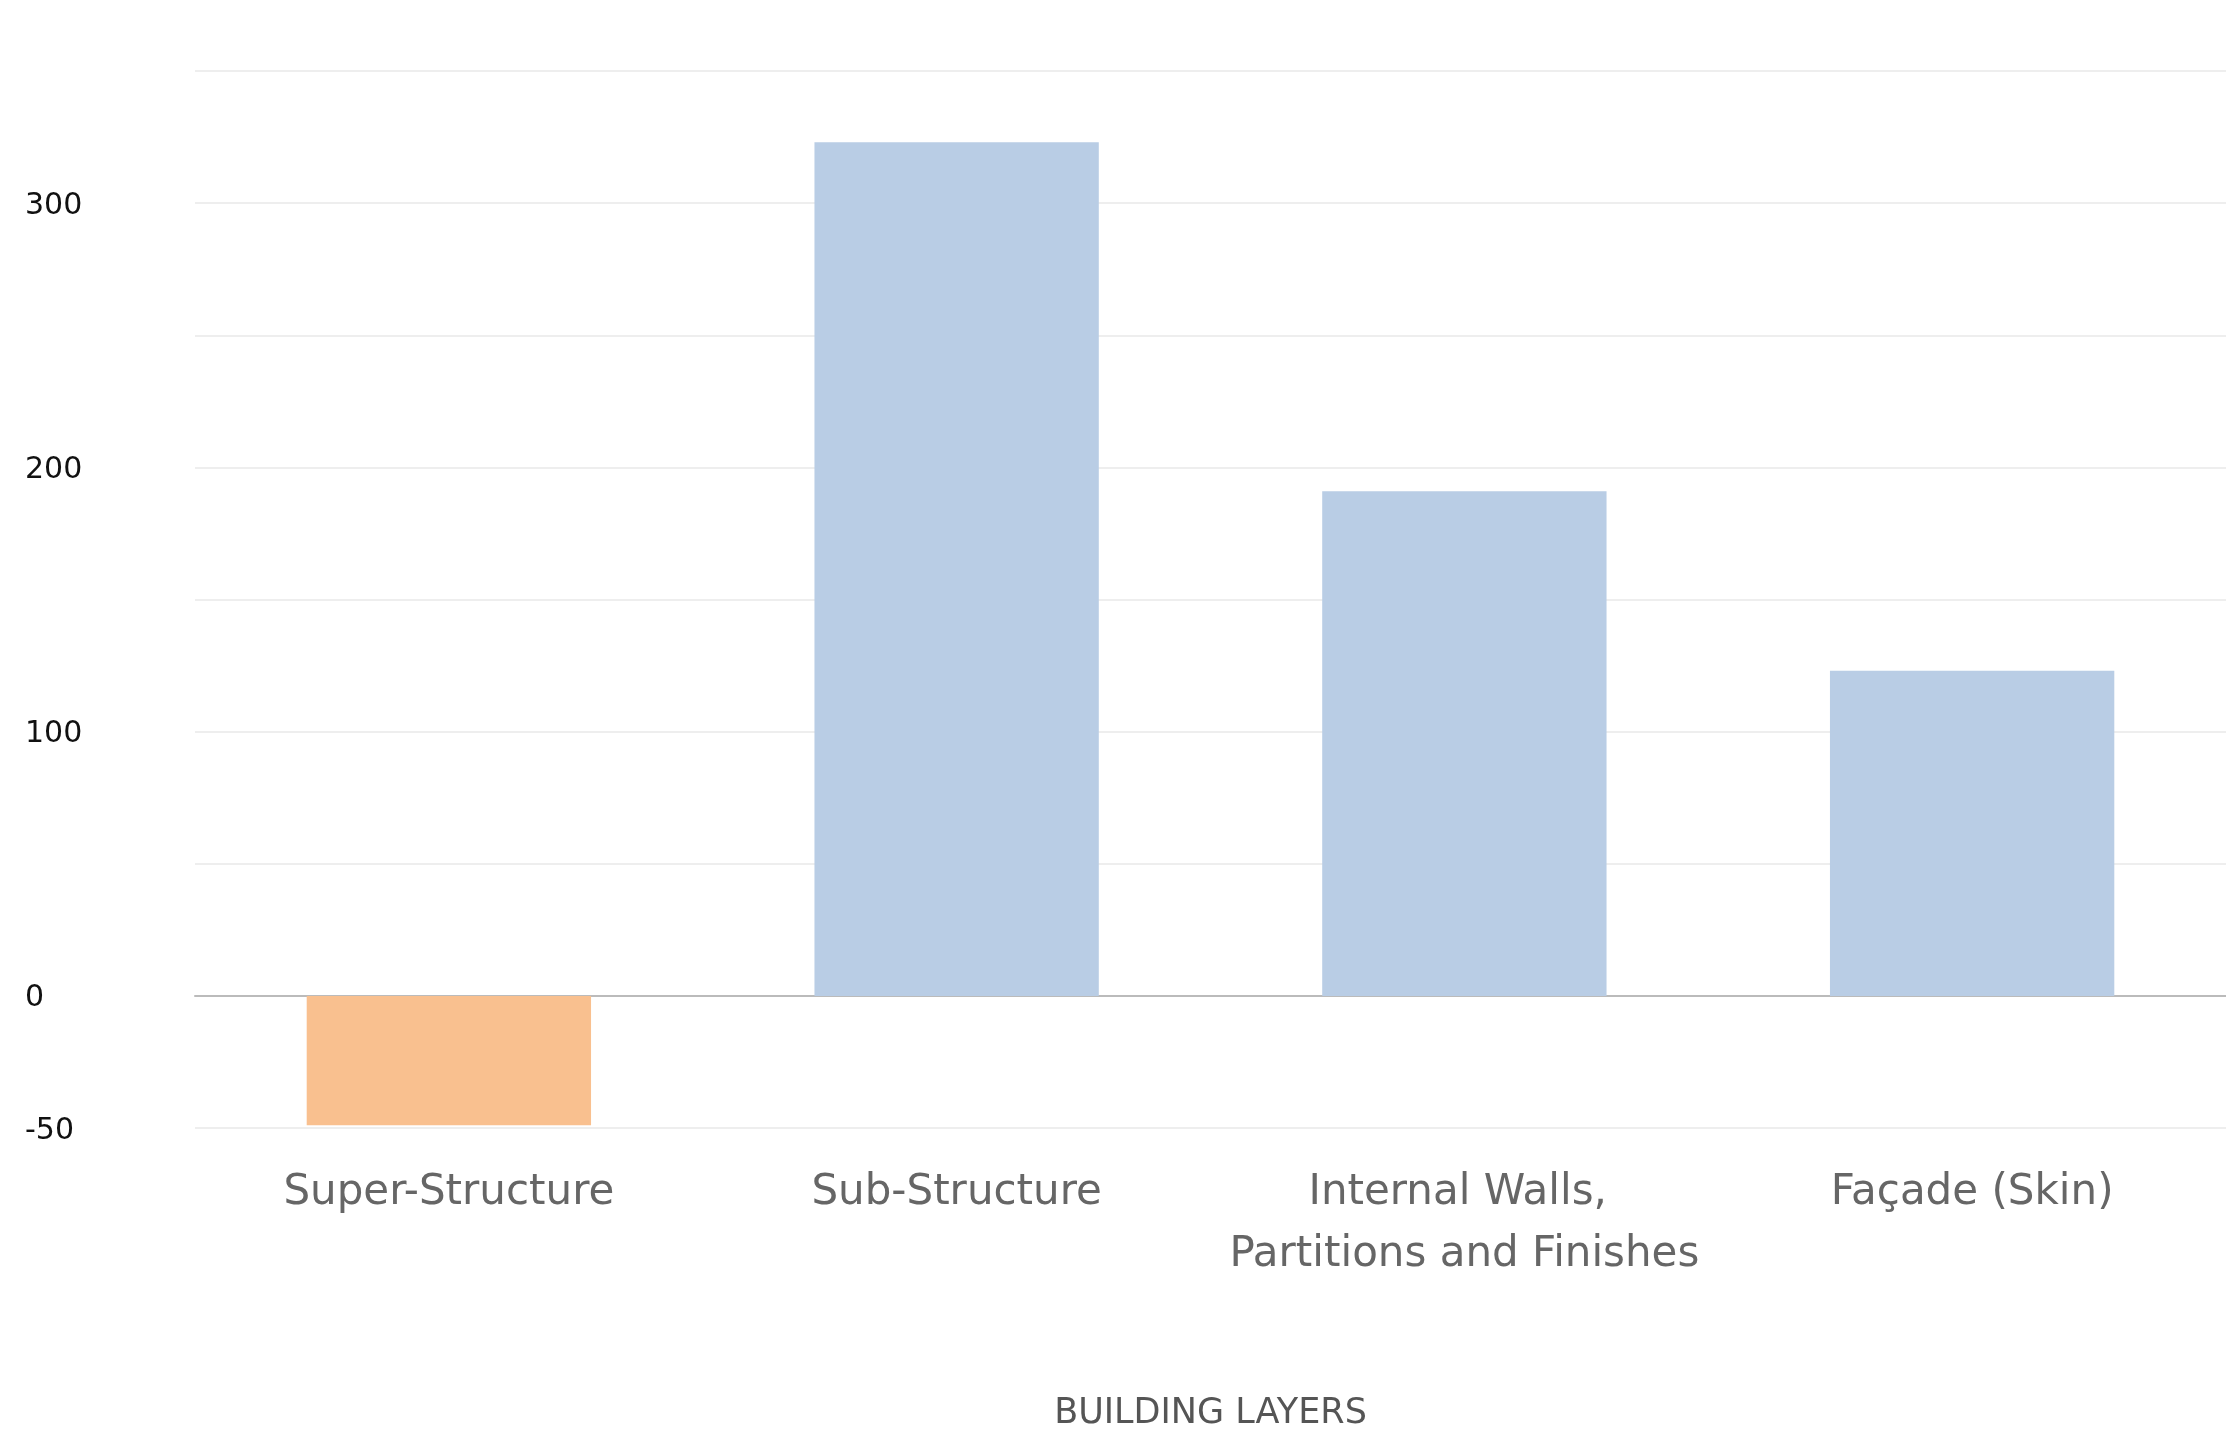 This screenshot has width=2226, height=1433. I want to click on x-tick-label: Façade (Skin), so click(1972, 1189).